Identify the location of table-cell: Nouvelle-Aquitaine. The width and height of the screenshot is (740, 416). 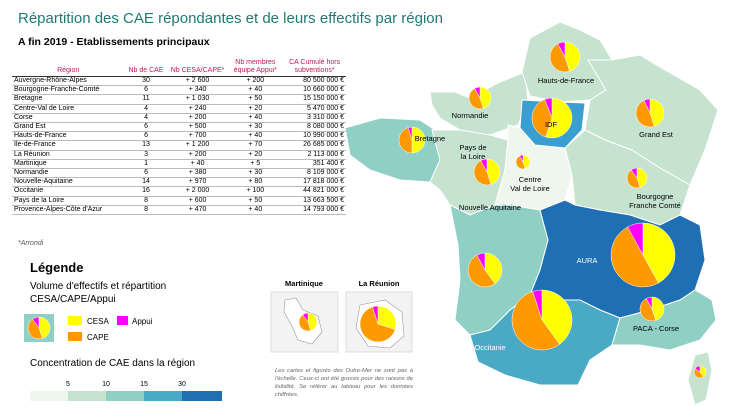
(68, 182).